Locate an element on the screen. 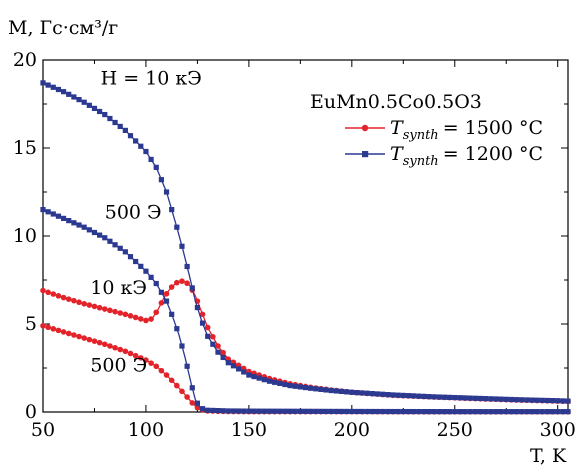 Image resolution: width=578 pixels, height=468 pixels. x-tick-label: 100 is located at coordinates (146, 430).